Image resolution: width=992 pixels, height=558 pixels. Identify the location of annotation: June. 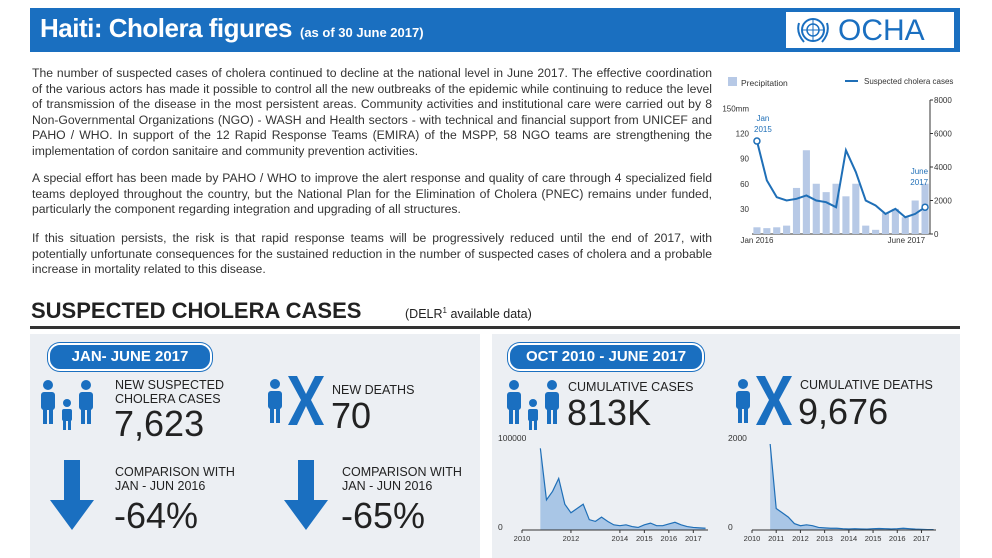
(920, 171).